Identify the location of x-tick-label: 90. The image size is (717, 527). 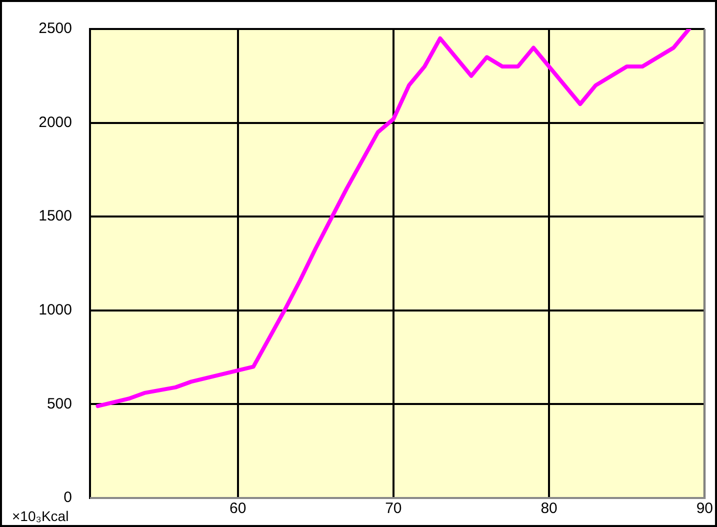
(704, 509).